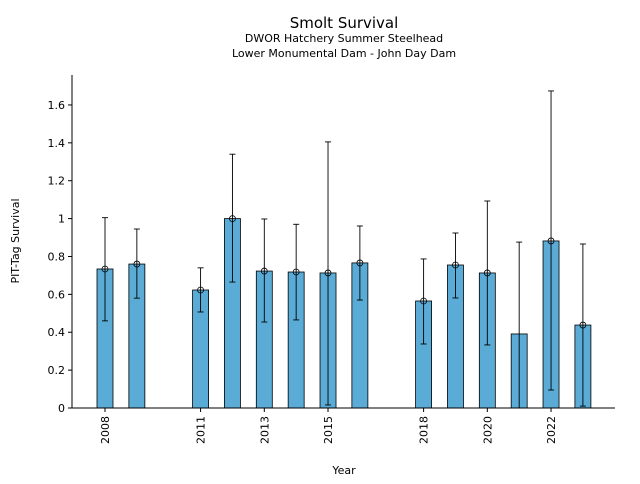  I want to click on y-axis-label: PIT-Tag Survival, so click(15, 240).